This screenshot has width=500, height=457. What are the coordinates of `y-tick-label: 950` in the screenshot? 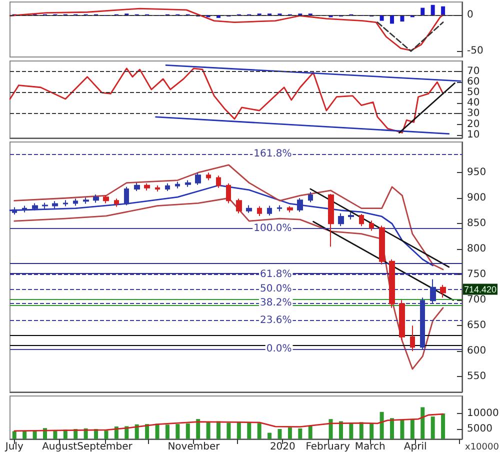 It's located at (476, 172).